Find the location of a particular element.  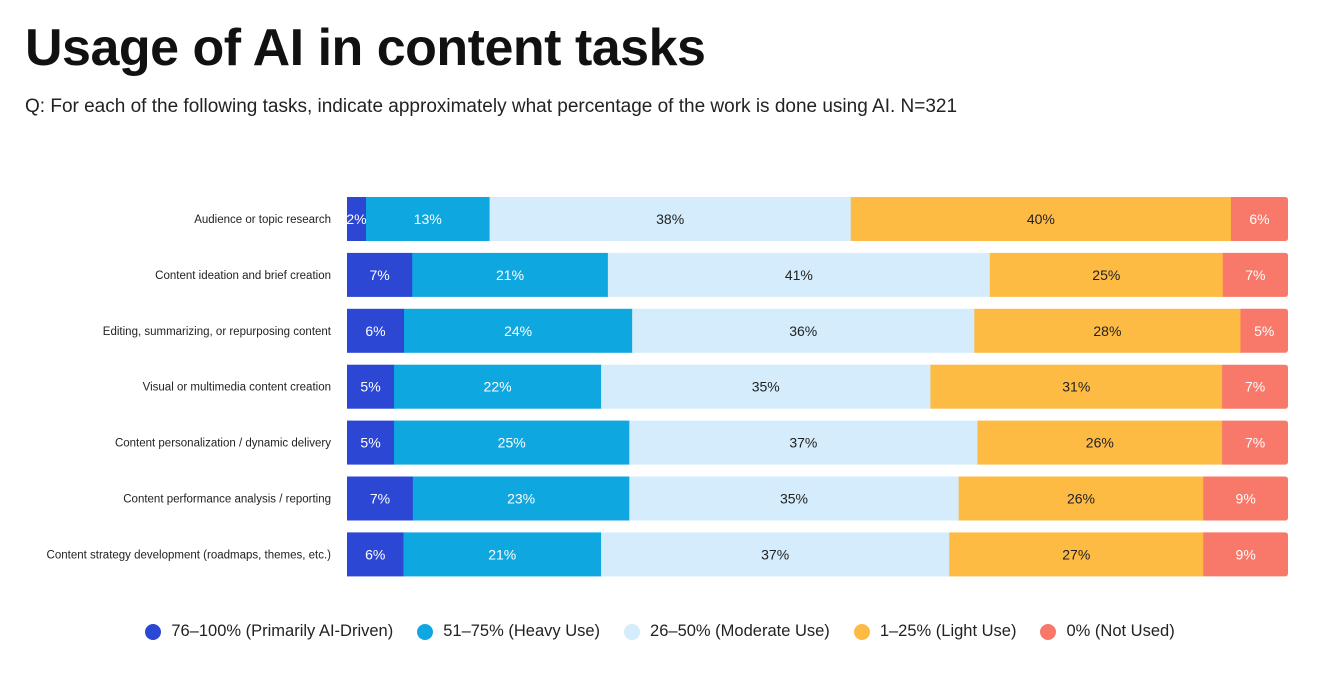

data-label: 40% is located at coordinates (1041, 219).